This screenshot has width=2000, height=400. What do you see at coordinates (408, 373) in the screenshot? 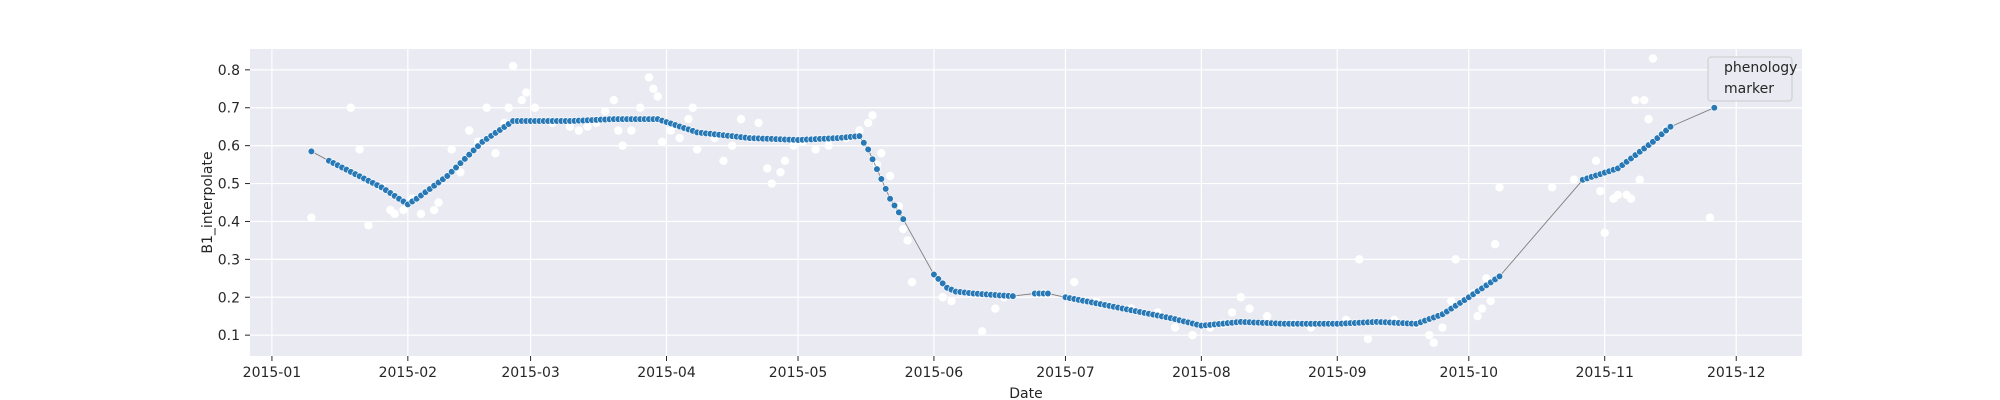
I see `x-tick-label: 2015-02` at bounding box center [408, 373].